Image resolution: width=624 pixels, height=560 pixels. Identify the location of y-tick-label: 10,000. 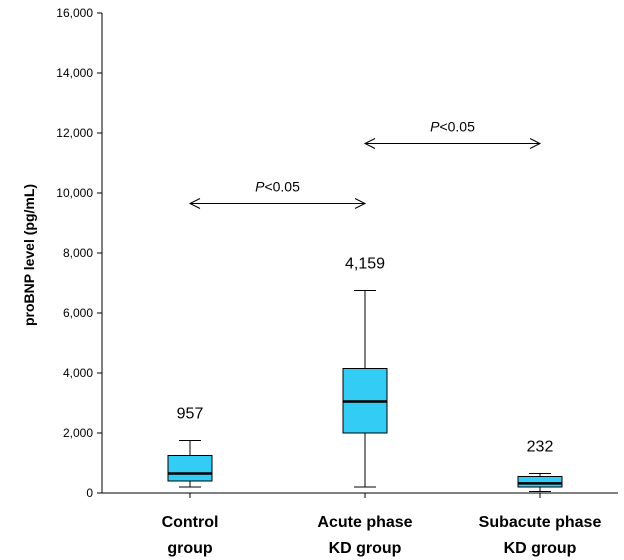
(74, 193).